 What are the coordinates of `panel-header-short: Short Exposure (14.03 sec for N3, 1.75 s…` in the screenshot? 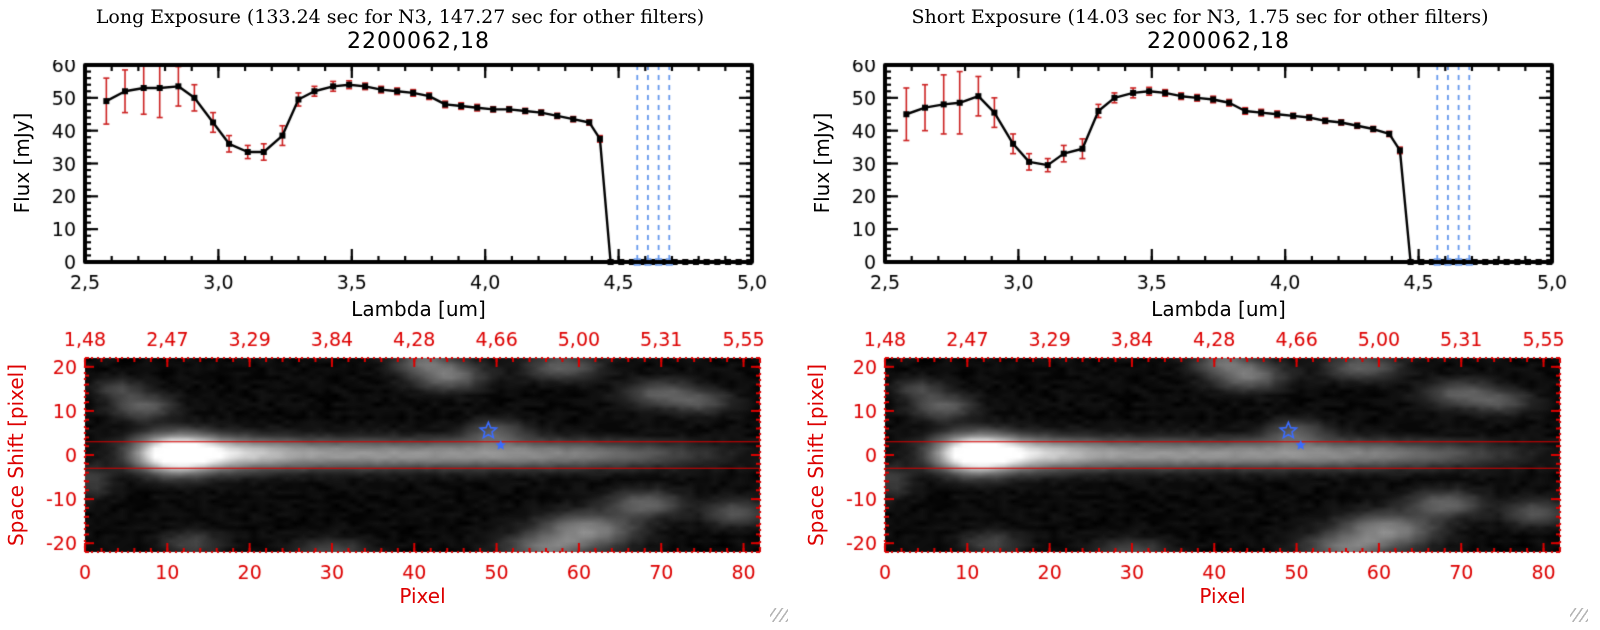 It's located at (1200, 17).